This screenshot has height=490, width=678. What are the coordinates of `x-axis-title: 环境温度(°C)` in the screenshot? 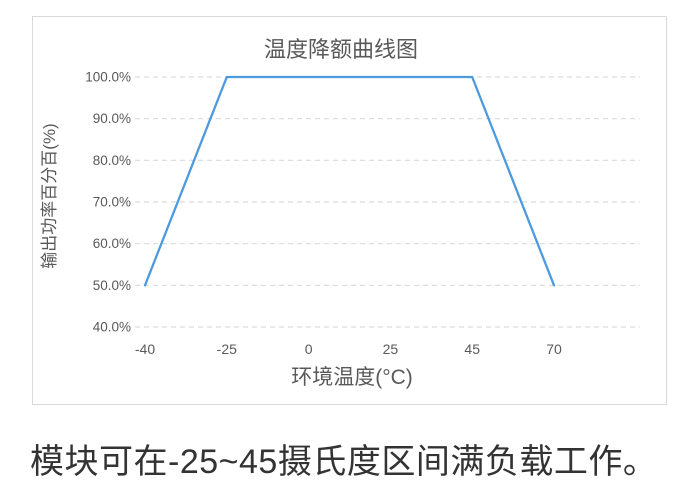 It's located at (352, 377).